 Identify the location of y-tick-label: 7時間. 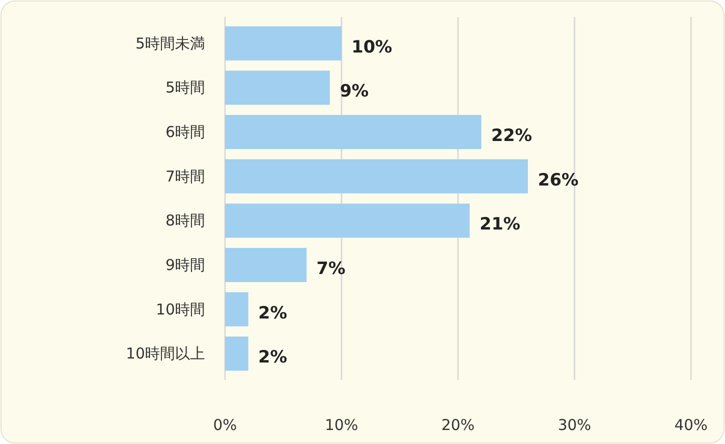
(185, 176).